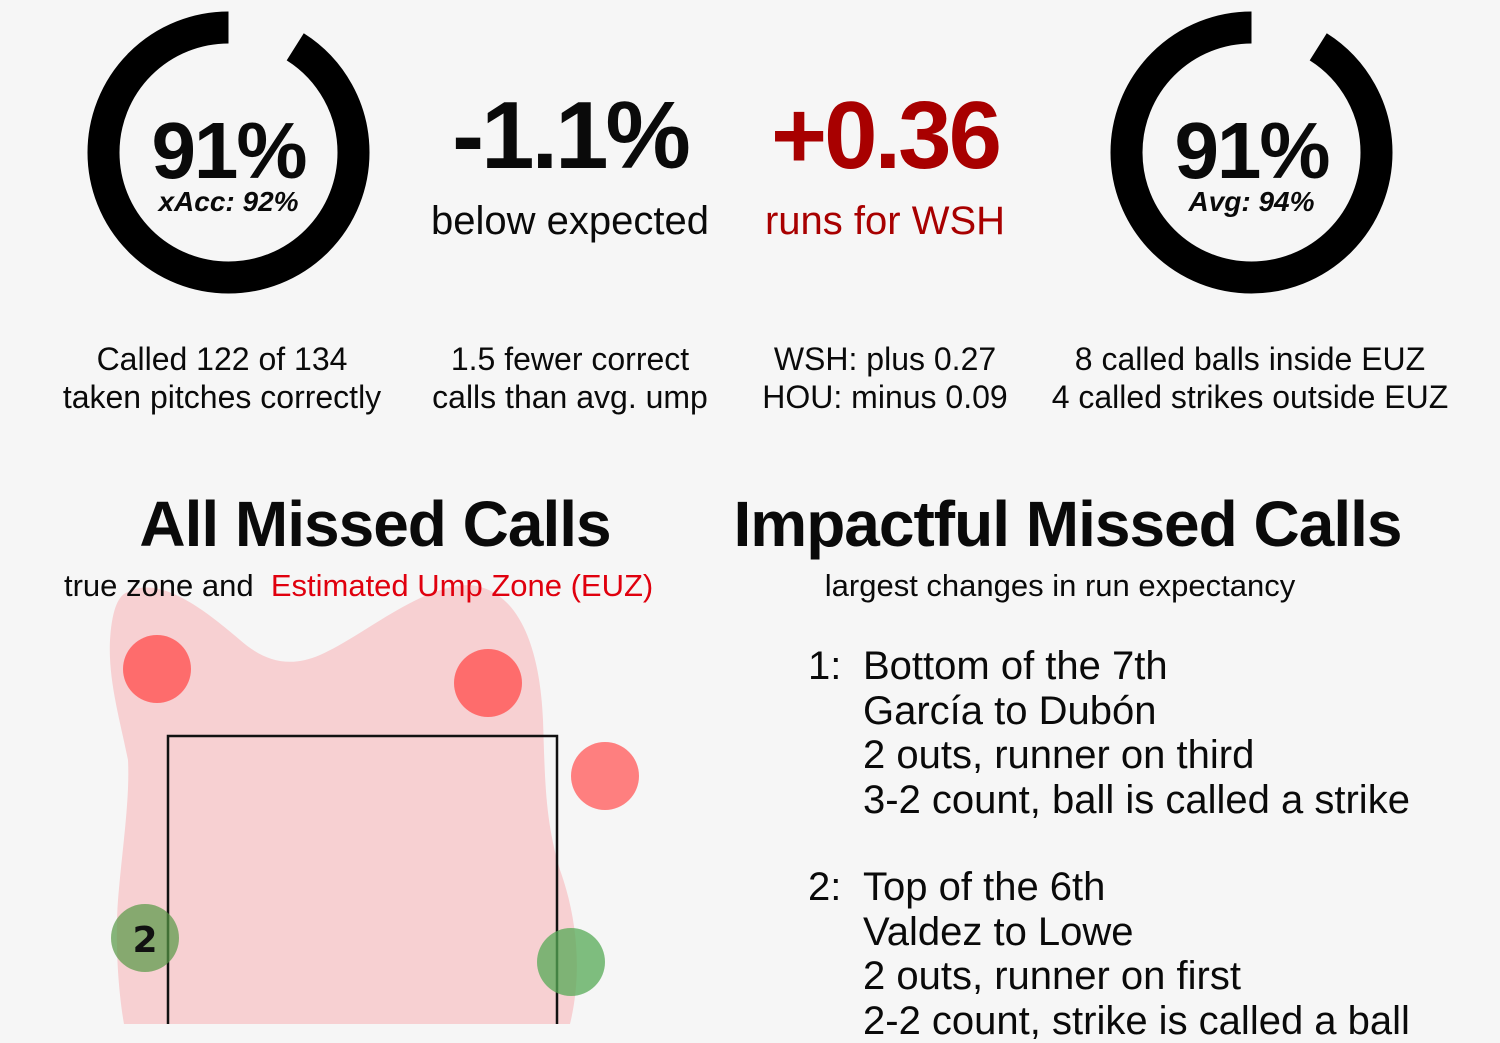 This screenshot has height=1043, width=1500. What do you see at coordinates (833, 666) in the screenshot?
I see `call-rank: 1:` at bounding box center [833, 666].